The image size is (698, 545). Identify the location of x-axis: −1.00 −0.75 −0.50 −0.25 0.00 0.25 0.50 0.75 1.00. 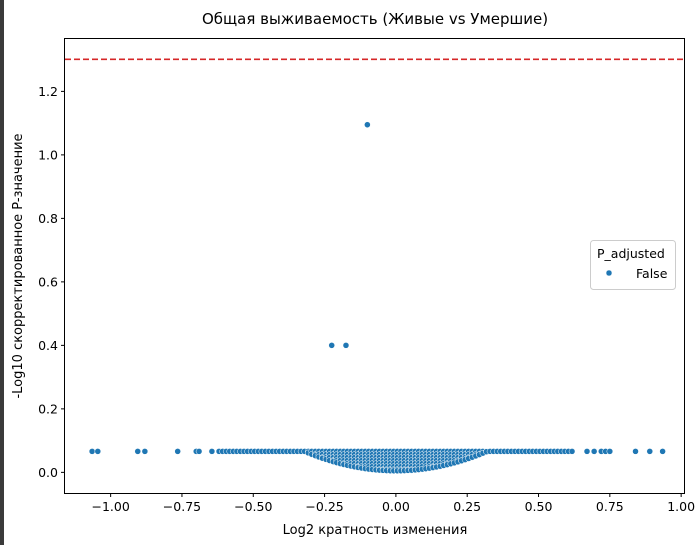
(393, 503).